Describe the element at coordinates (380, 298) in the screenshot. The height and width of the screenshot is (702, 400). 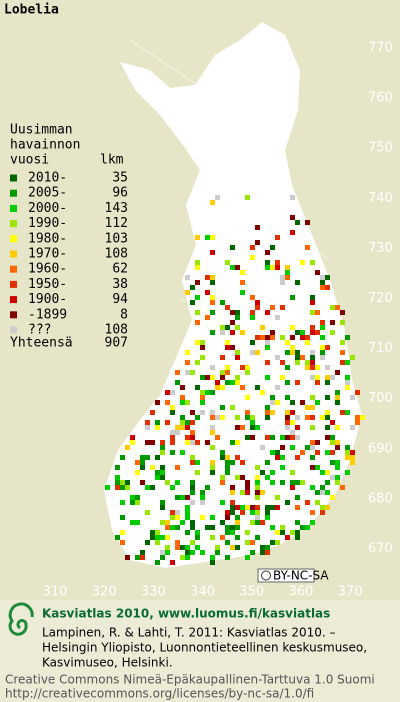
I see `y-coordinate-label: 720` at that location.